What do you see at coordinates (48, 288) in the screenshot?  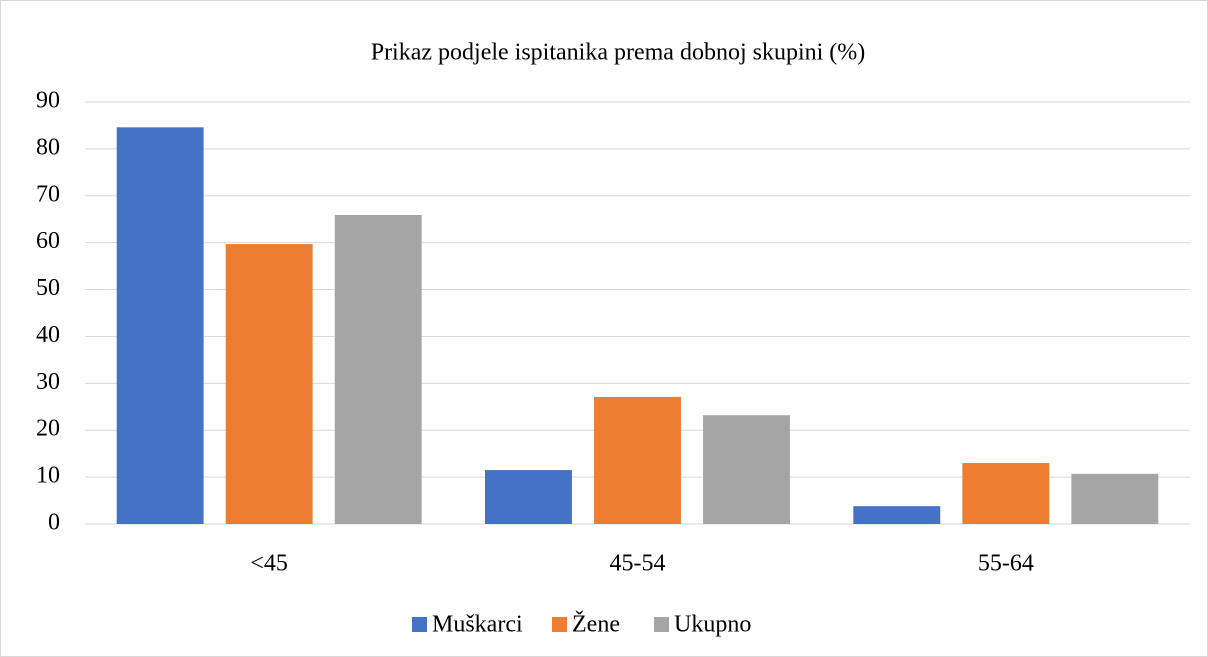 I see `y-tick-label: 50` at bounding box center [48, 288].